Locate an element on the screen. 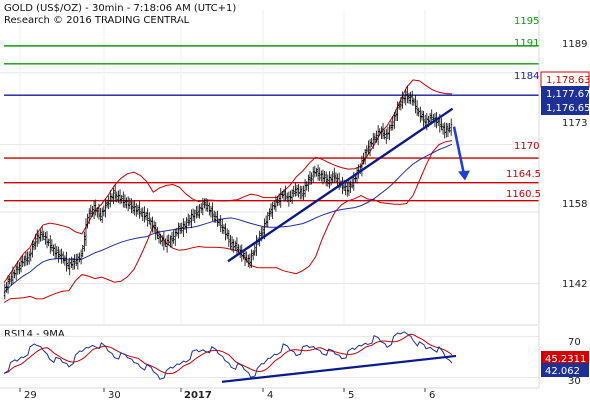 This screenshot has height=400, width=590. rsi-gridlines is located at coordinates (270, 357).